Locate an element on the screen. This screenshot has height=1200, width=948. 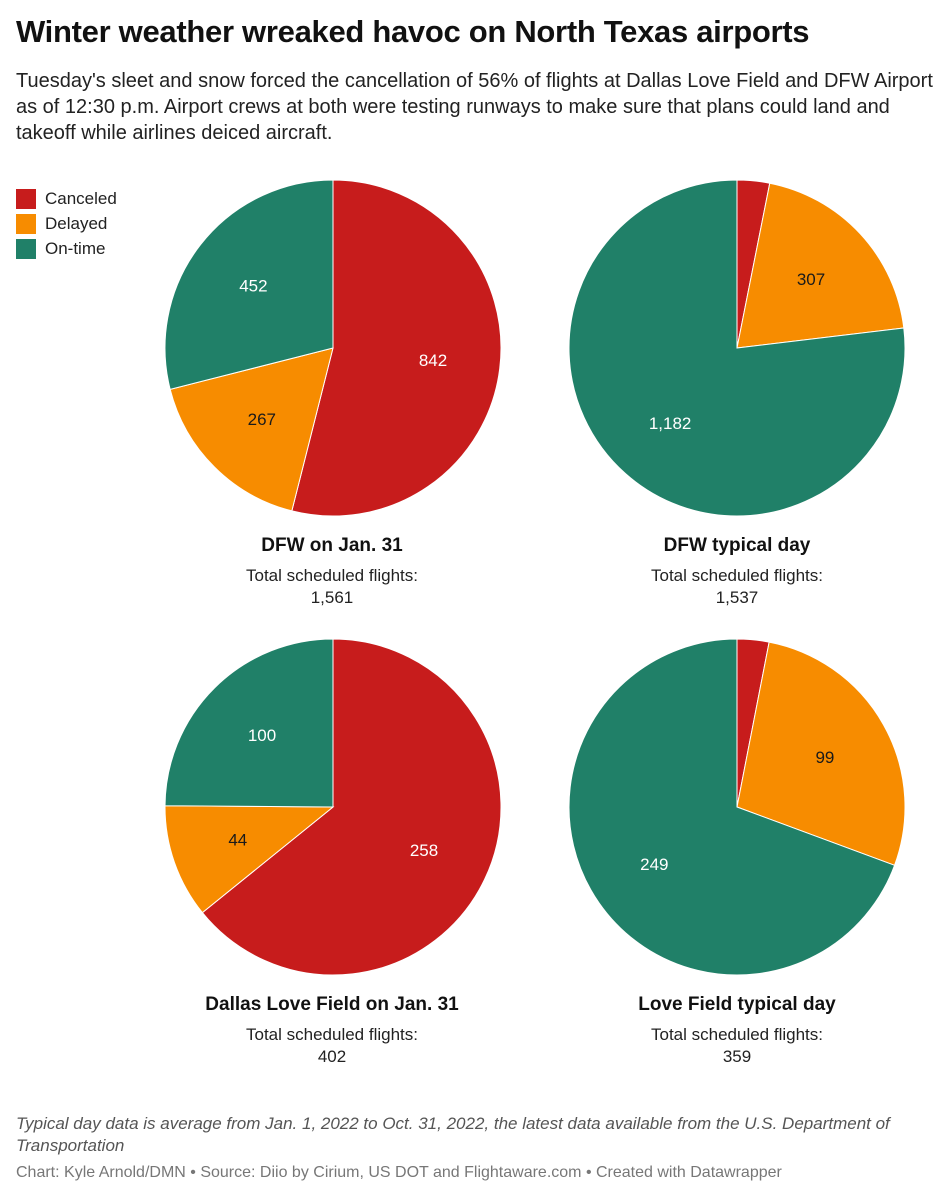
pie-total-dfw-jan31: 1,561 is located at coordinates (332, 597).